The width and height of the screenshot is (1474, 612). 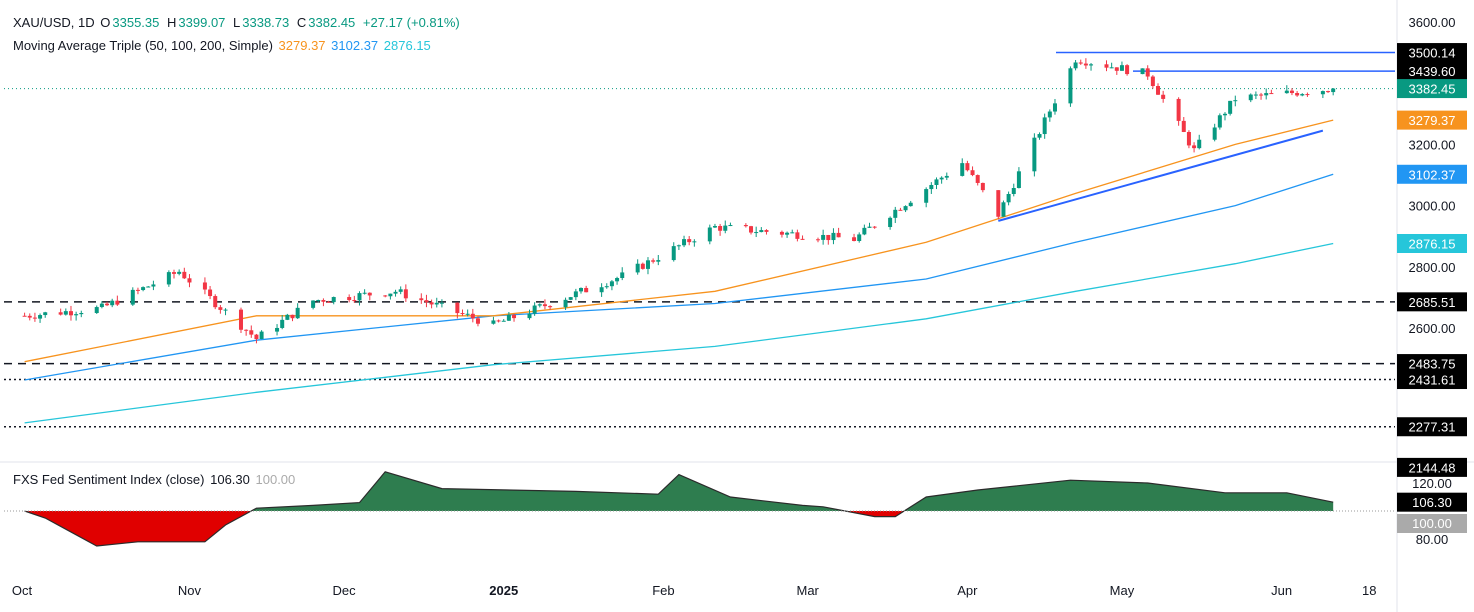 I want to click on level-label-0: 3500.14, so click(x=1432, y=53).